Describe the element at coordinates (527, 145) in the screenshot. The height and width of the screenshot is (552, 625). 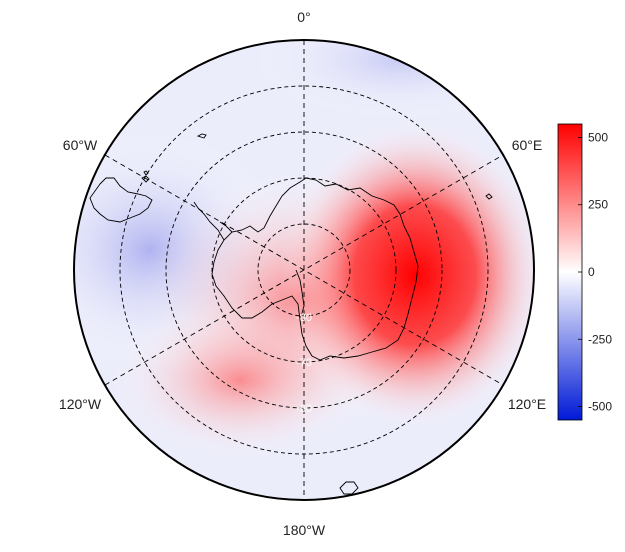
I see `lon-label-60e: 60°E` at that location.